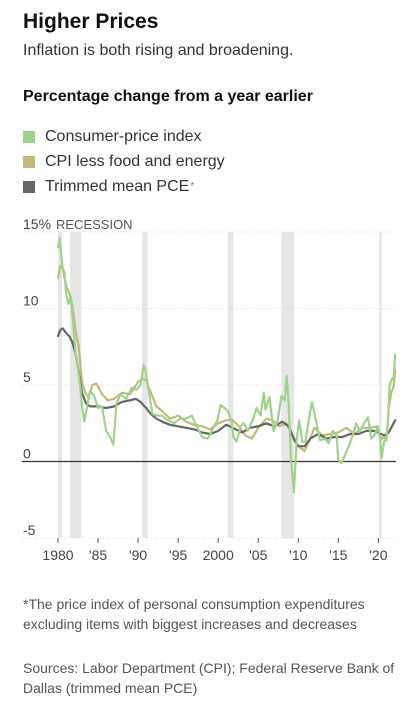  What do you see at coordinates (178, 555) in the screenshot?
I see `x-tick-label: '95` at bounding box center [178, 555].